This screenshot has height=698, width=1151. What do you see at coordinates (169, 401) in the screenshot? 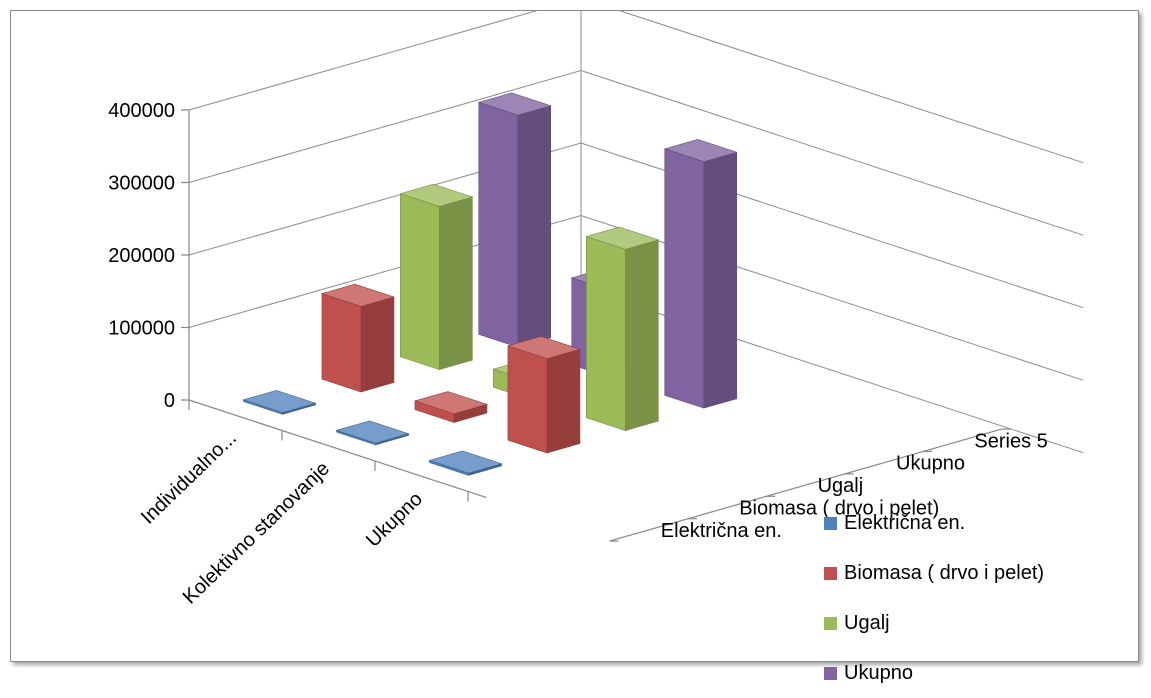
I see `value-axis-tick-label: 0` at bounding box center [169, 401].